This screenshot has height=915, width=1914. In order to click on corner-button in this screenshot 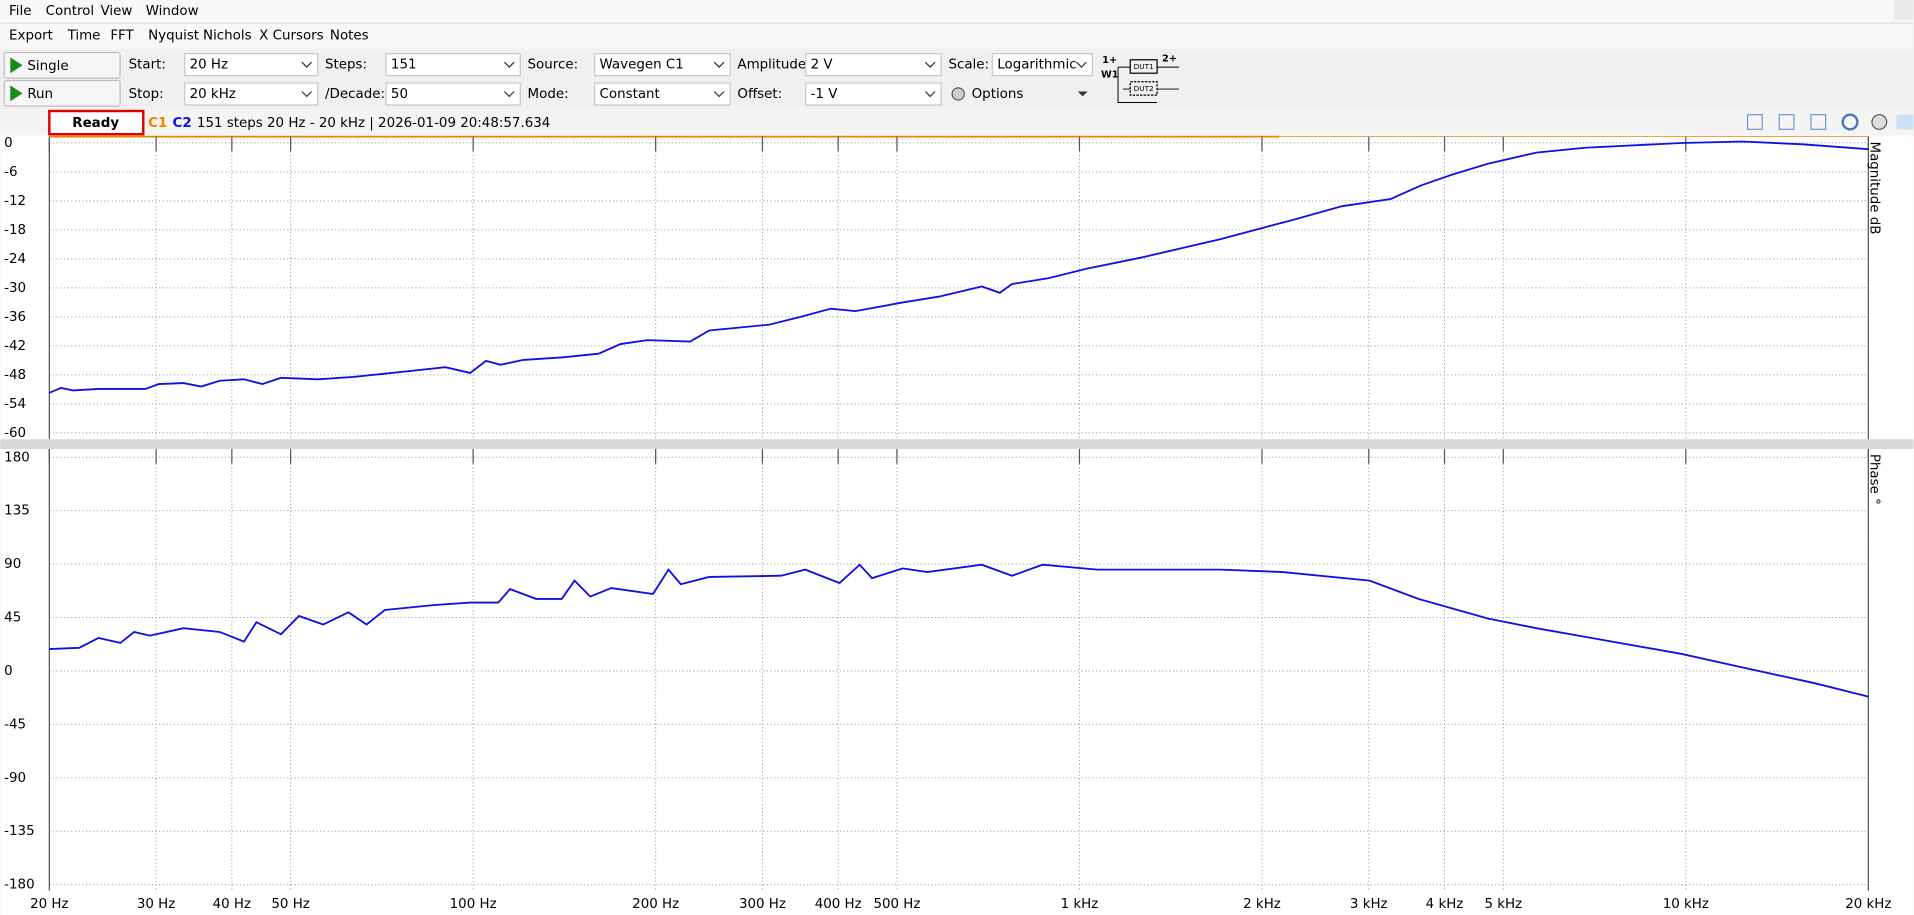, I will do `click(1903, 10)`.